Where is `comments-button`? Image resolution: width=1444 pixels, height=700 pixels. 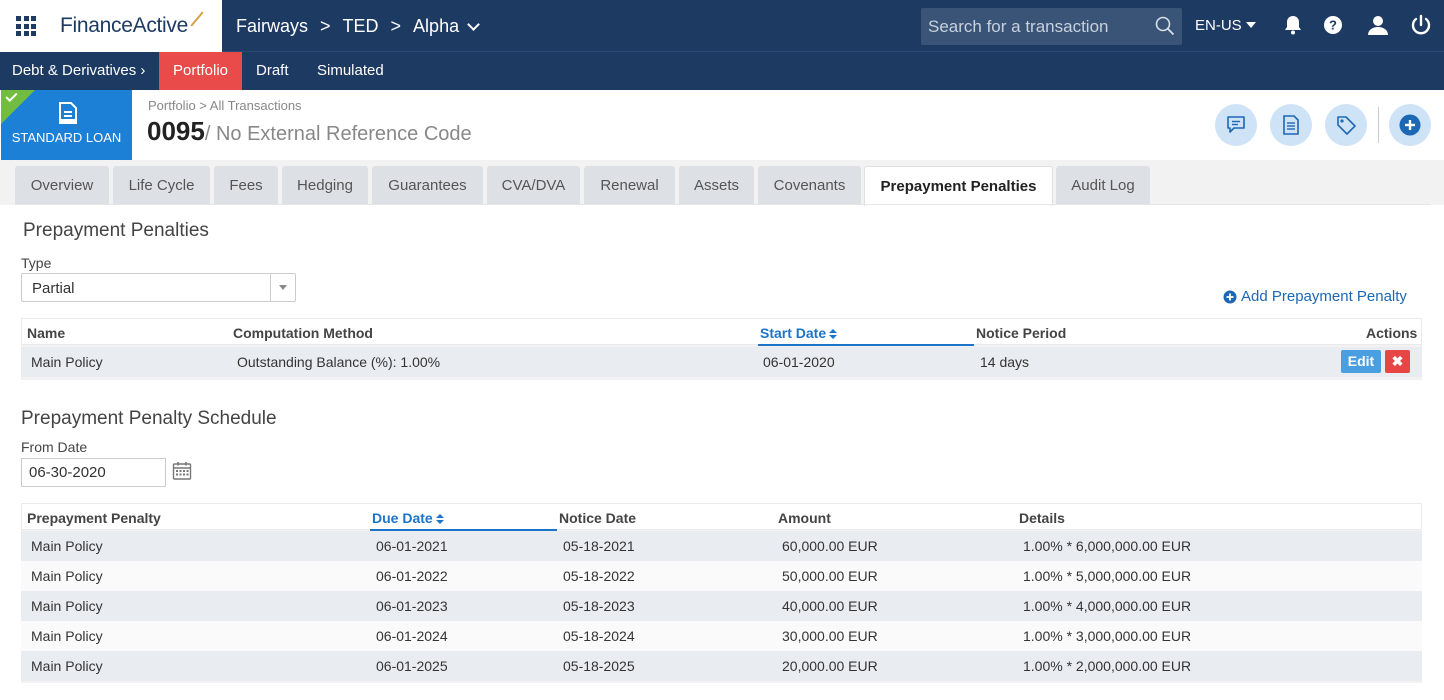 comments-button is located at coordinates (1236, 125).